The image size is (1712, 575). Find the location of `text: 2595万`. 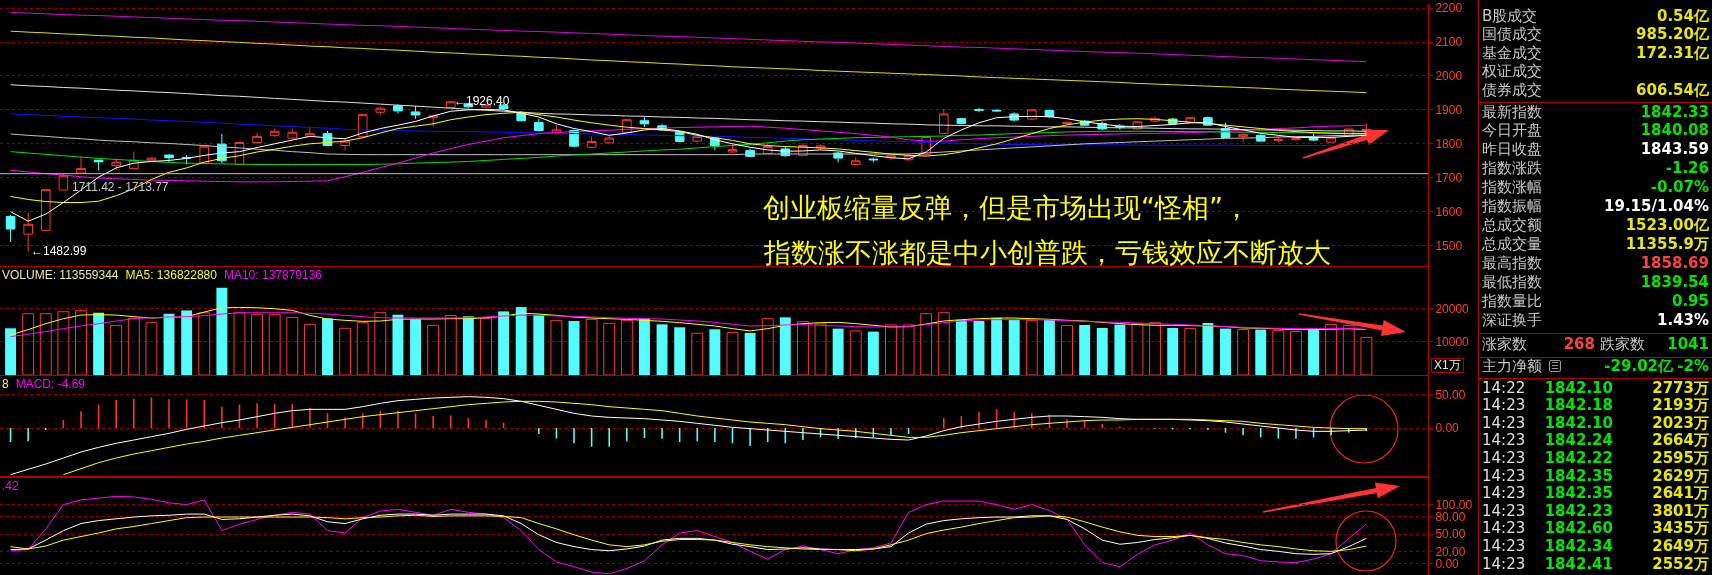

text: 2595万 is located at coordinates (1680, 457).